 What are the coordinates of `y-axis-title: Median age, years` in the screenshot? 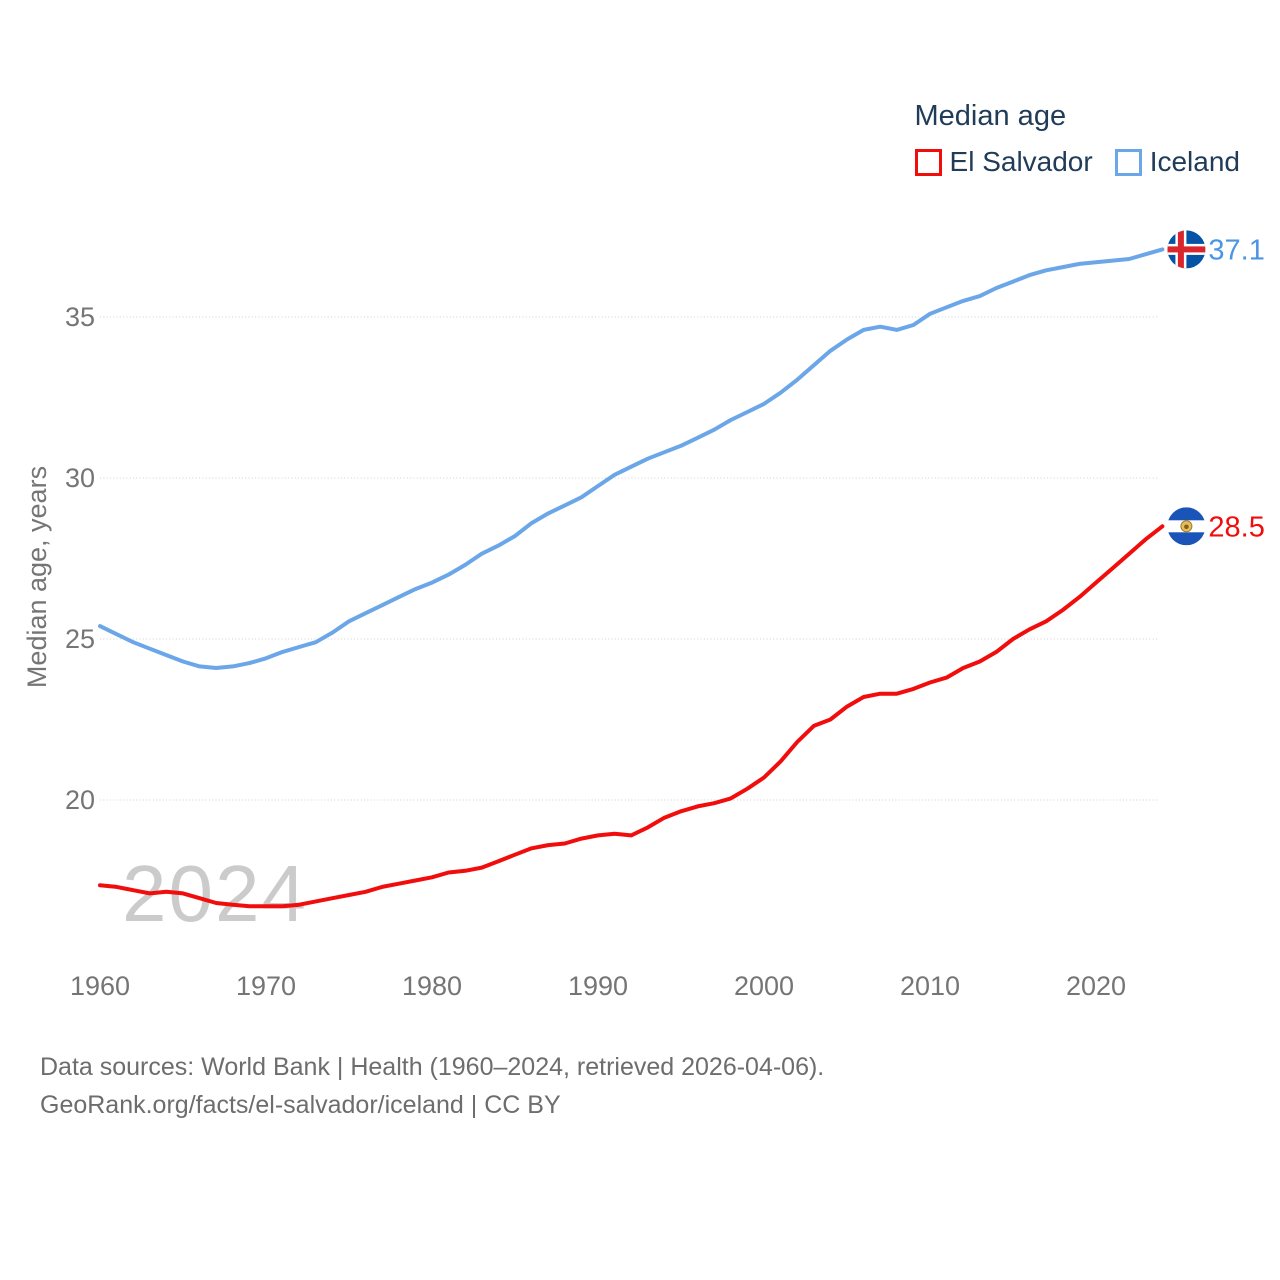 It's located at (37, 577).